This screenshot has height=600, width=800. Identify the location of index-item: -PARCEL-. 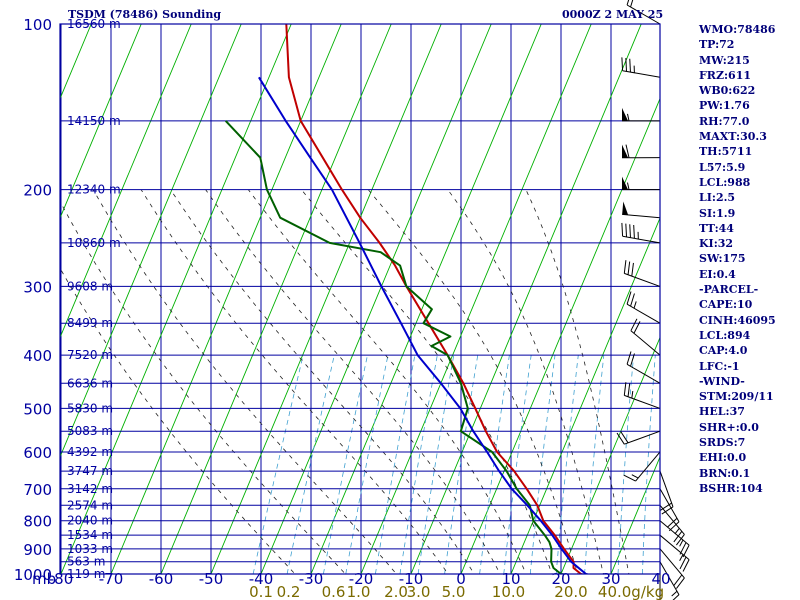
(729, 290).